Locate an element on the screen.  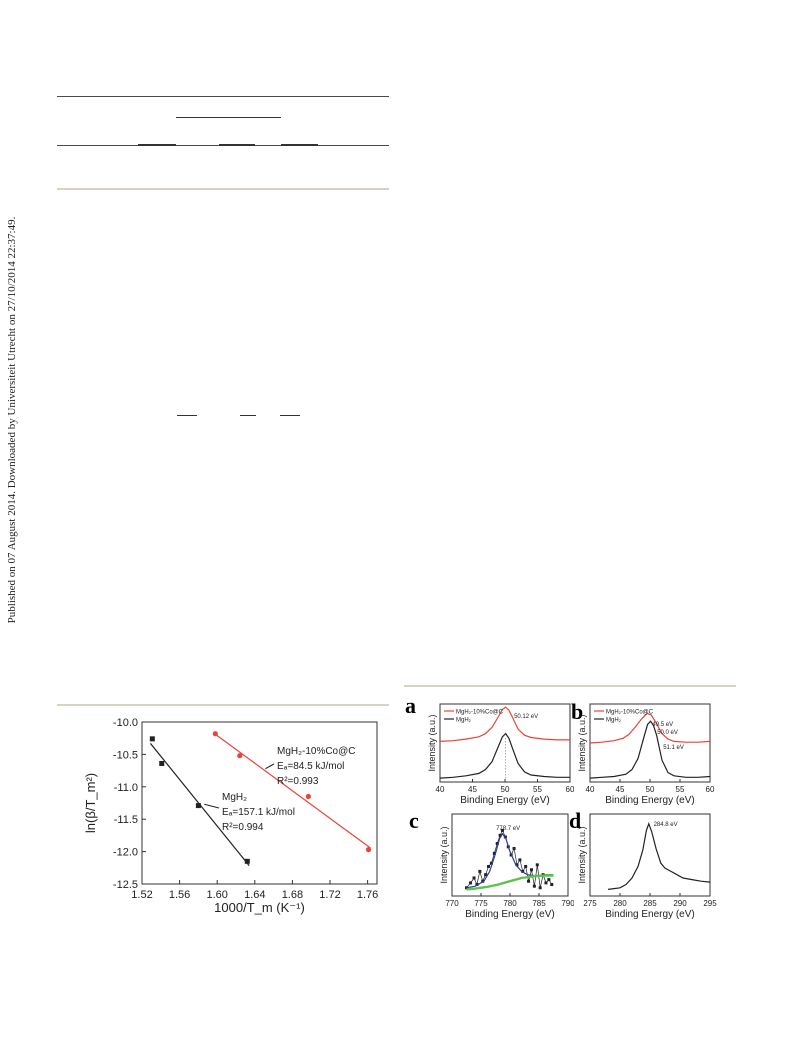
table-top-rule is located at coordinates (223, 96).